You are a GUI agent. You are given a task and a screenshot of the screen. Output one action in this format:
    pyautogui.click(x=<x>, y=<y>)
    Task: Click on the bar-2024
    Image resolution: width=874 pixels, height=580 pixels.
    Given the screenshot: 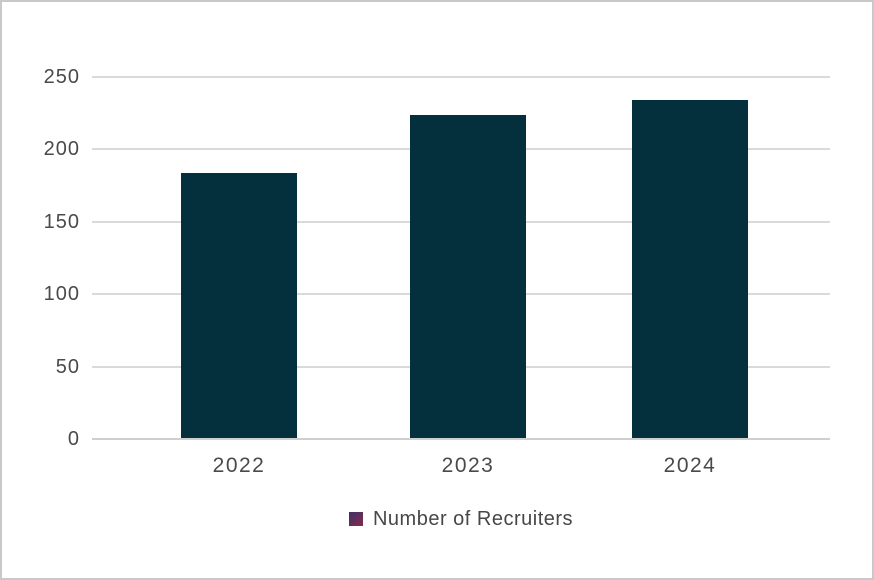 What is the action you would take?
    pyautogui.click(x=690, y=269)
    